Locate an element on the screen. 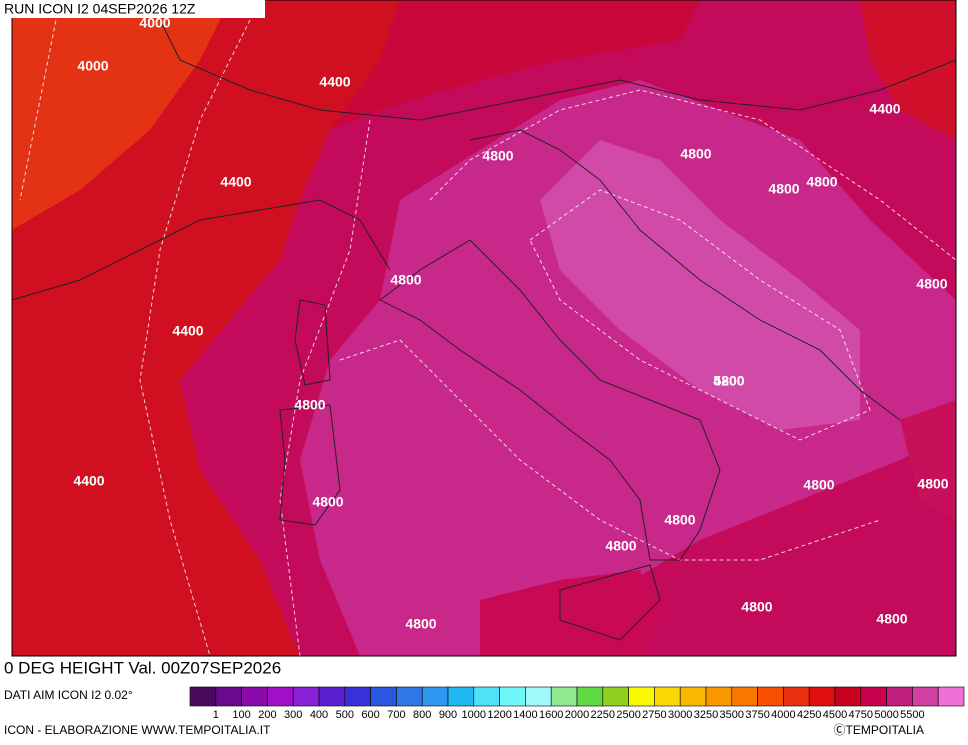  colorbar-label: 500 is located at coordinates (345, 715).